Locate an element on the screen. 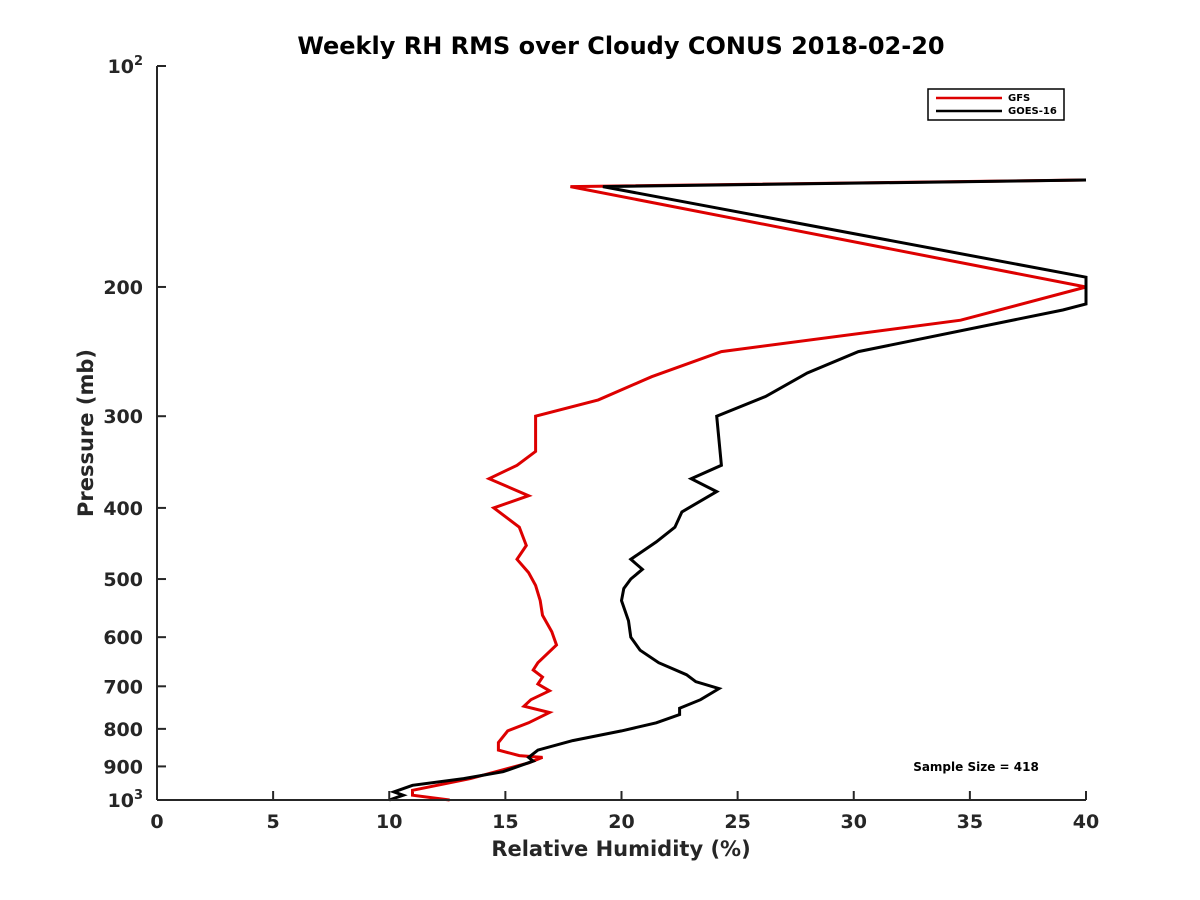 Image resolution: width=1200 pixels, height=900 pixels. x-tick-label: 30 is located at coordinates (854, 822).